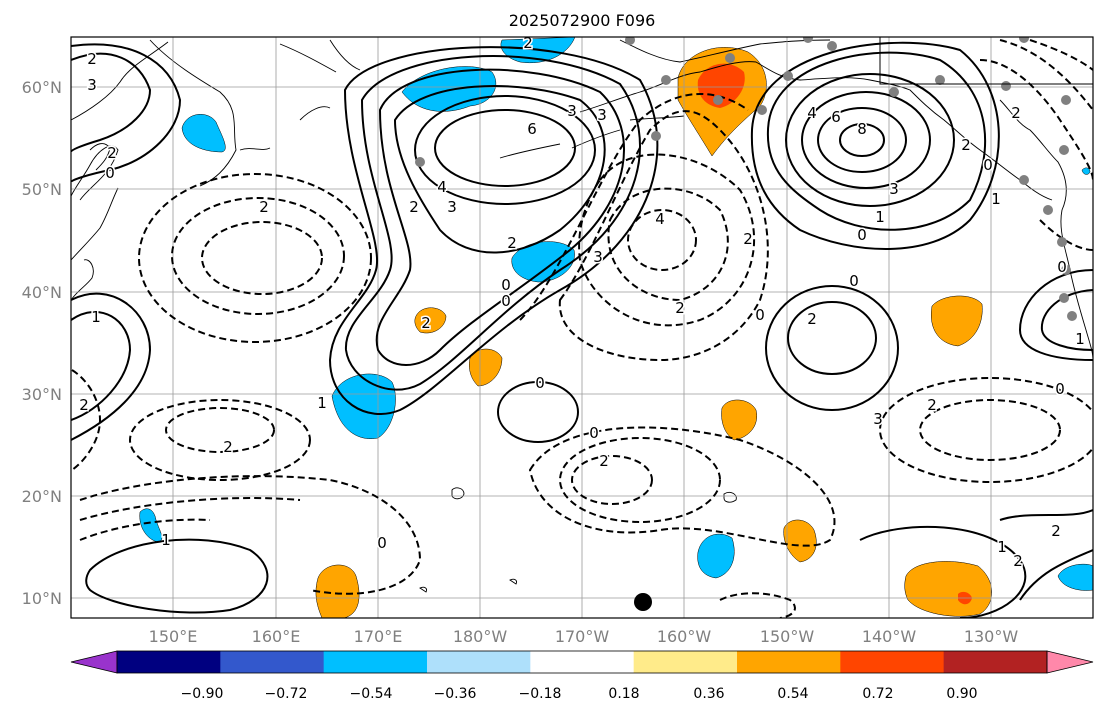 Image resolution: width=1105 pixels, height=712 pixels. I want to click on colorbar-tick-label: −0.72, so click(286, 694).